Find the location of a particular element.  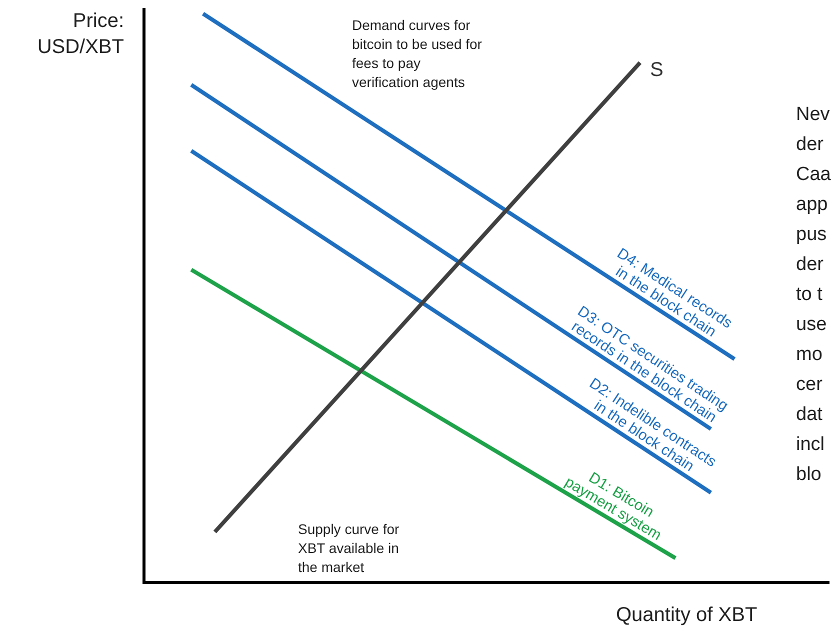

y-axis-title: Price: USD/XBT is located at coordinates (80, 34).